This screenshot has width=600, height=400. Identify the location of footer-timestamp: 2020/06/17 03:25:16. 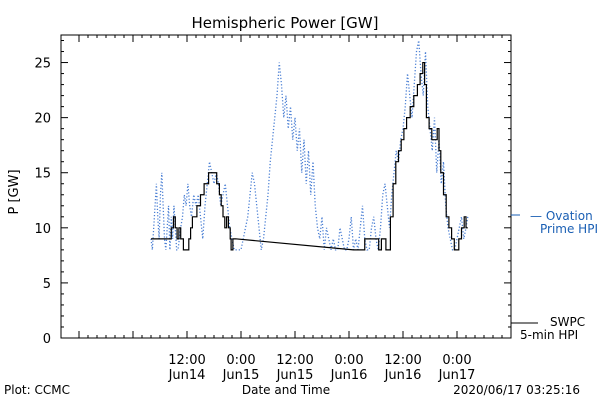
(516, 390).